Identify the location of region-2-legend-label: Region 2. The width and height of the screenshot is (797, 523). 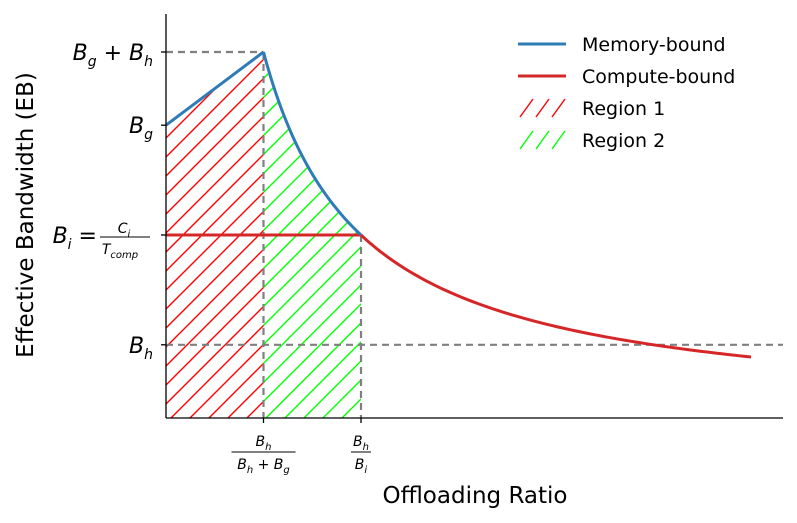
(623, 141).